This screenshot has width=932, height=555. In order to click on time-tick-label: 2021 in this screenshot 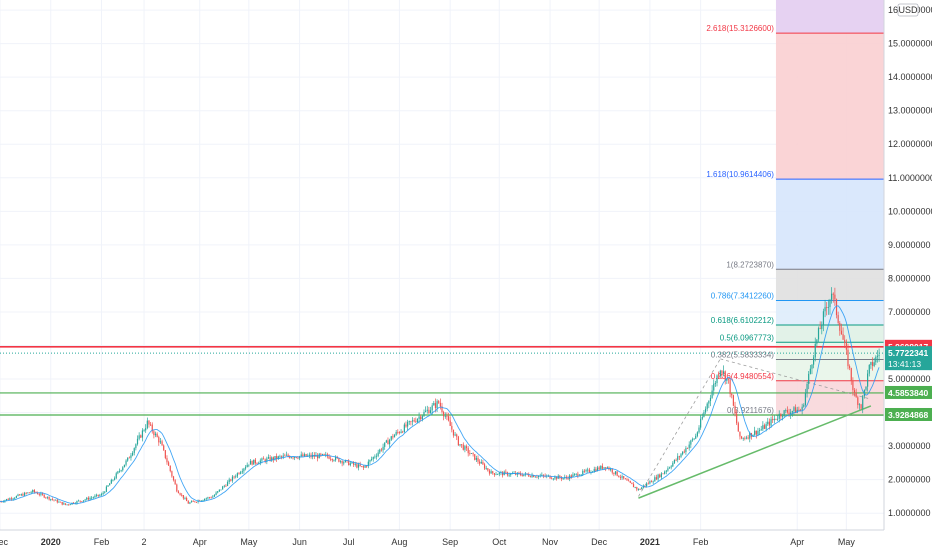, I will do `click(650, 542)`.